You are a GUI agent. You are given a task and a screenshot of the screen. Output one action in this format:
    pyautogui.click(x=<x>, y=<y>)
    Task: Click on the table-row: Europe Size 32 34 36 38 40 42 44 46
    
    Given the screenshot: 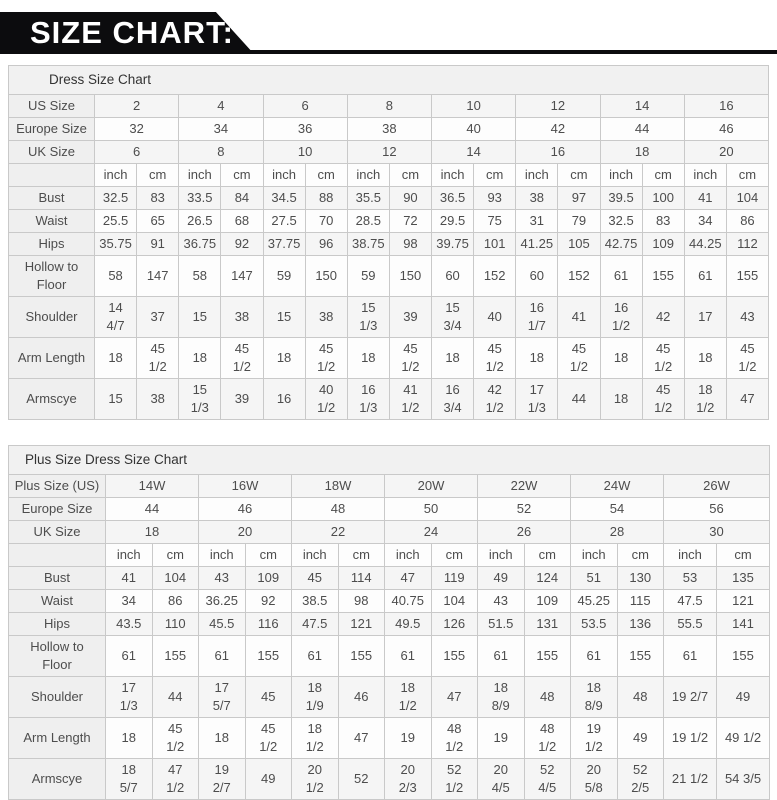 What is the action you would take?
    pyautogui.click(x=389, y=129)
    